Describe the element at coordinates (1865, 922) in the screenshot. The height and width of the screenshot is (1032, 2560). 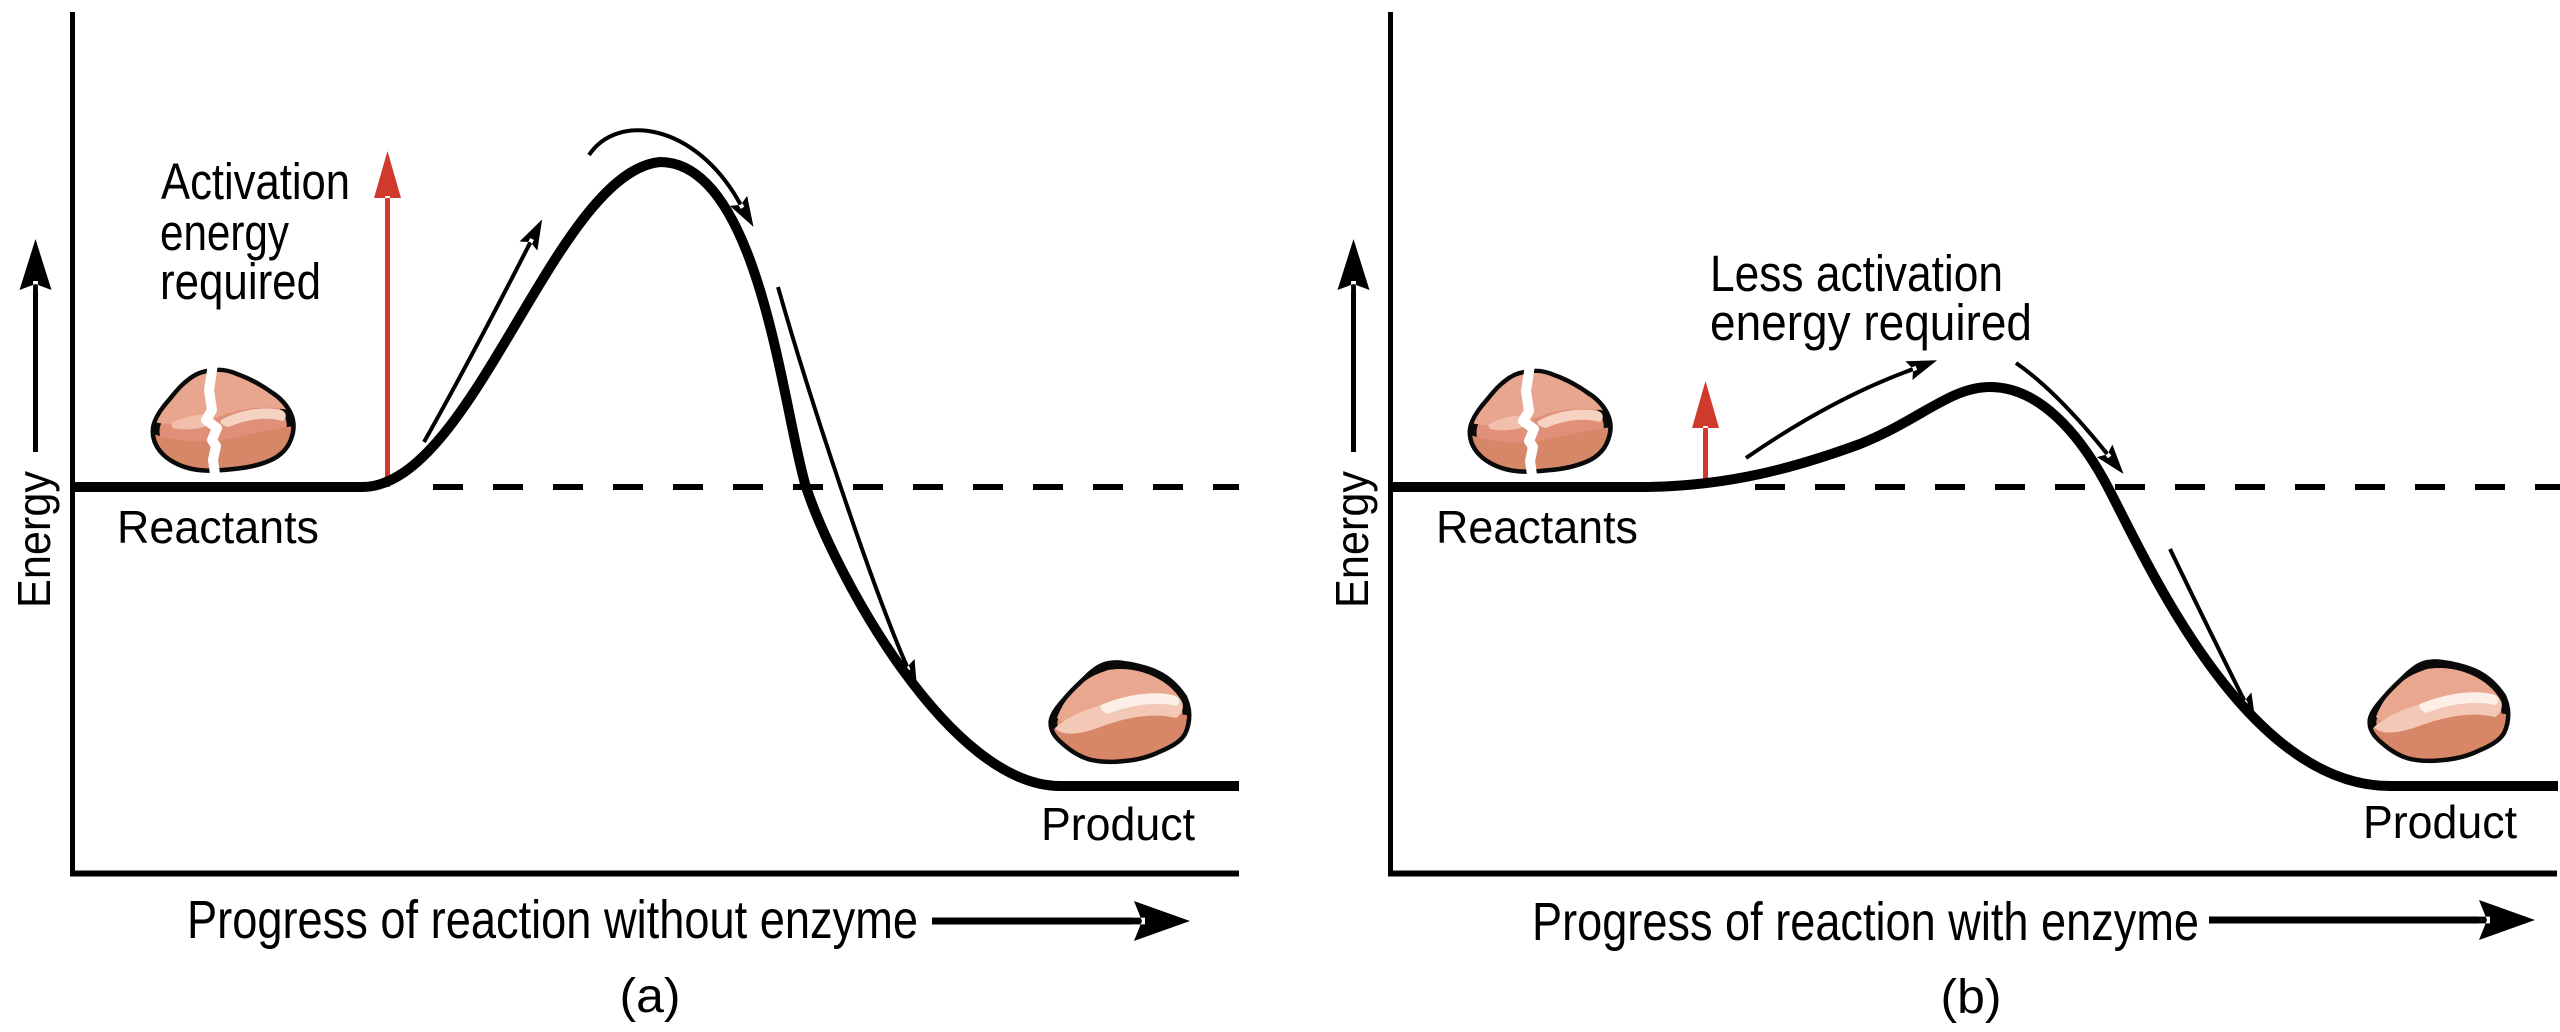
I see `svg-text:Progress of reaction with enzy: Progress of reaction with enzyme` at that location.